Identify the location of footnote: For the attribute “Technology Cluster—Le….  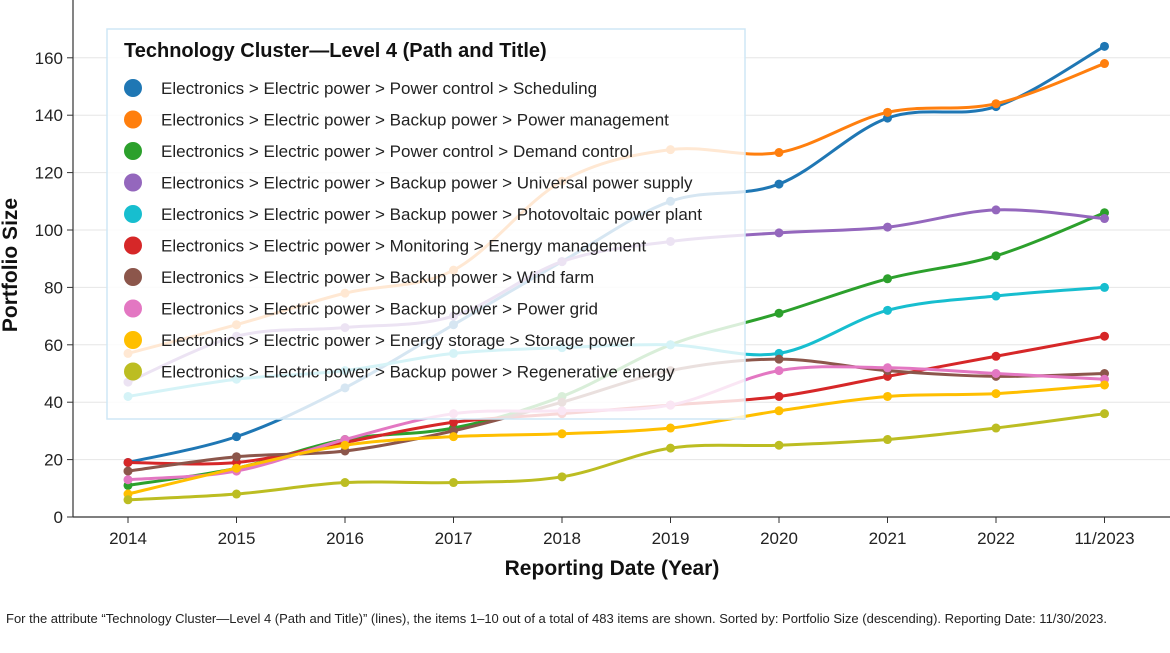
(557, 618).